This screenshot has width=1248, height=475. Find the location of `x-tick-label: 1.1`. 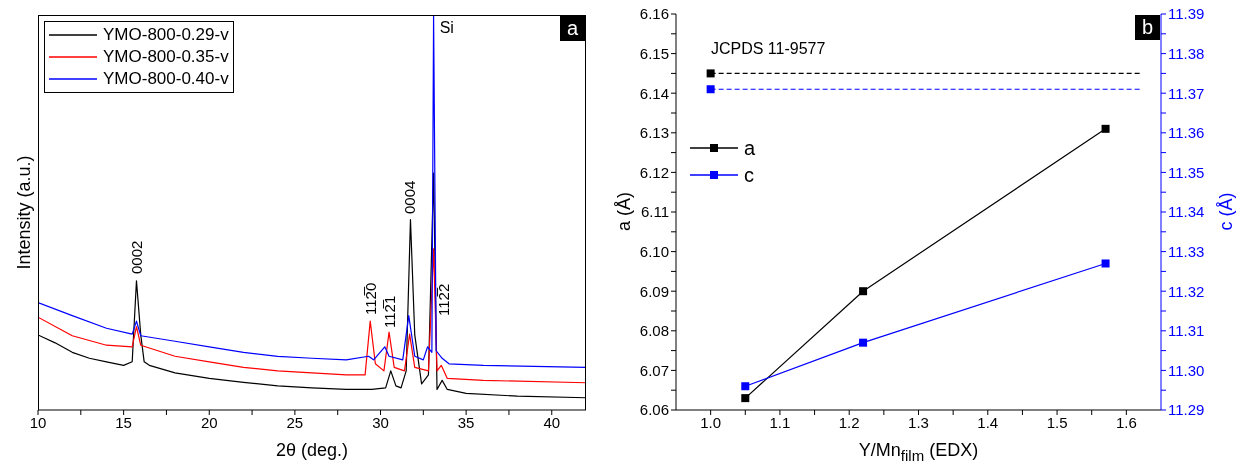

x-tick-label: 1.1 is located at coordinates (780, 422).